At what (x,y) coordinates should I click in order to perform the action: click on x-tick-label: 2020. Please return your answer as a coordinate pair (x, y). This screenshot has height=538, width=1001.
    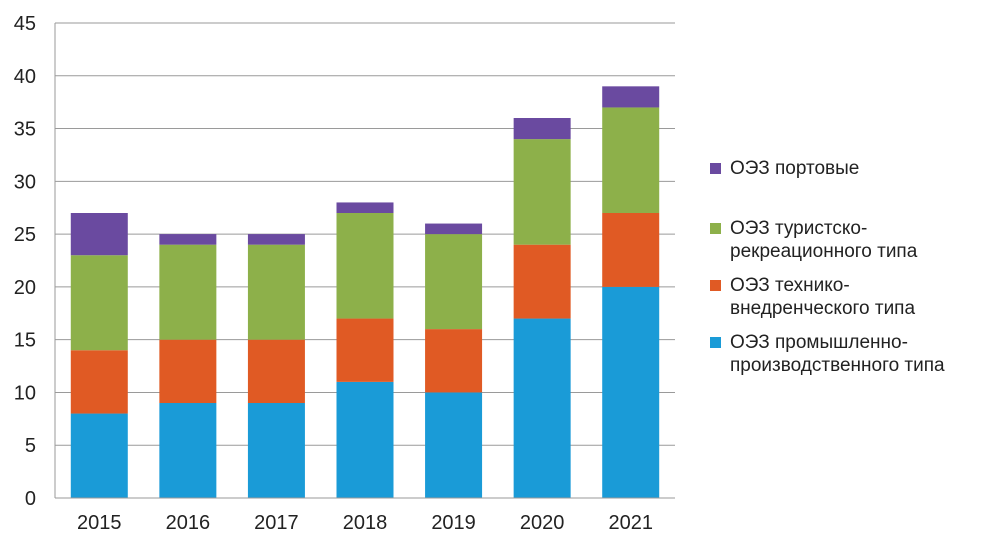
    Looking at the image, I should click on (542, 522).